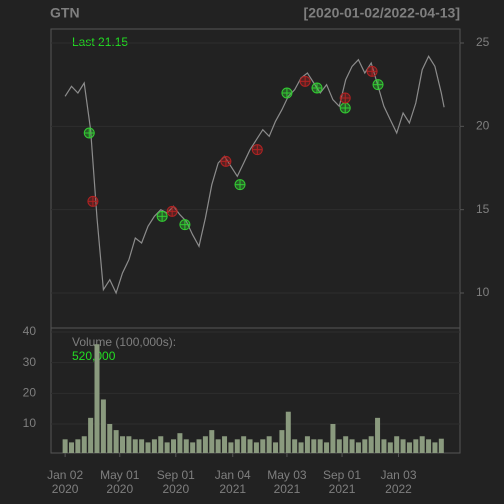  What do you see at coordinates (120, 475) in the screenshot?
I see `x-tick-label: May 01` at bounding box center [120, 475].